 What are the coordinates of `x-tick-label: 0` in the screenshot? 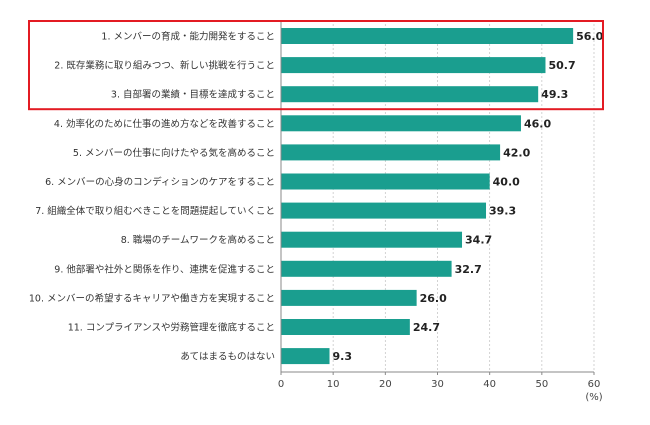 It's located at (281, 384).